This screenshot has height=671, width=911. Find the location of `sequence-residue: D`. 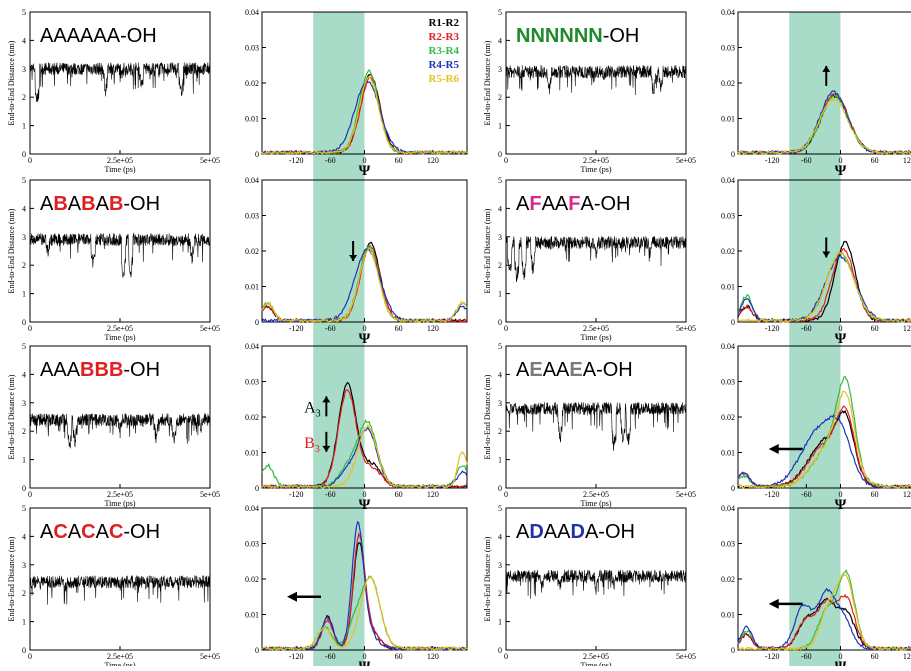

sequence-residue: D is located at coordinates (577, 532).